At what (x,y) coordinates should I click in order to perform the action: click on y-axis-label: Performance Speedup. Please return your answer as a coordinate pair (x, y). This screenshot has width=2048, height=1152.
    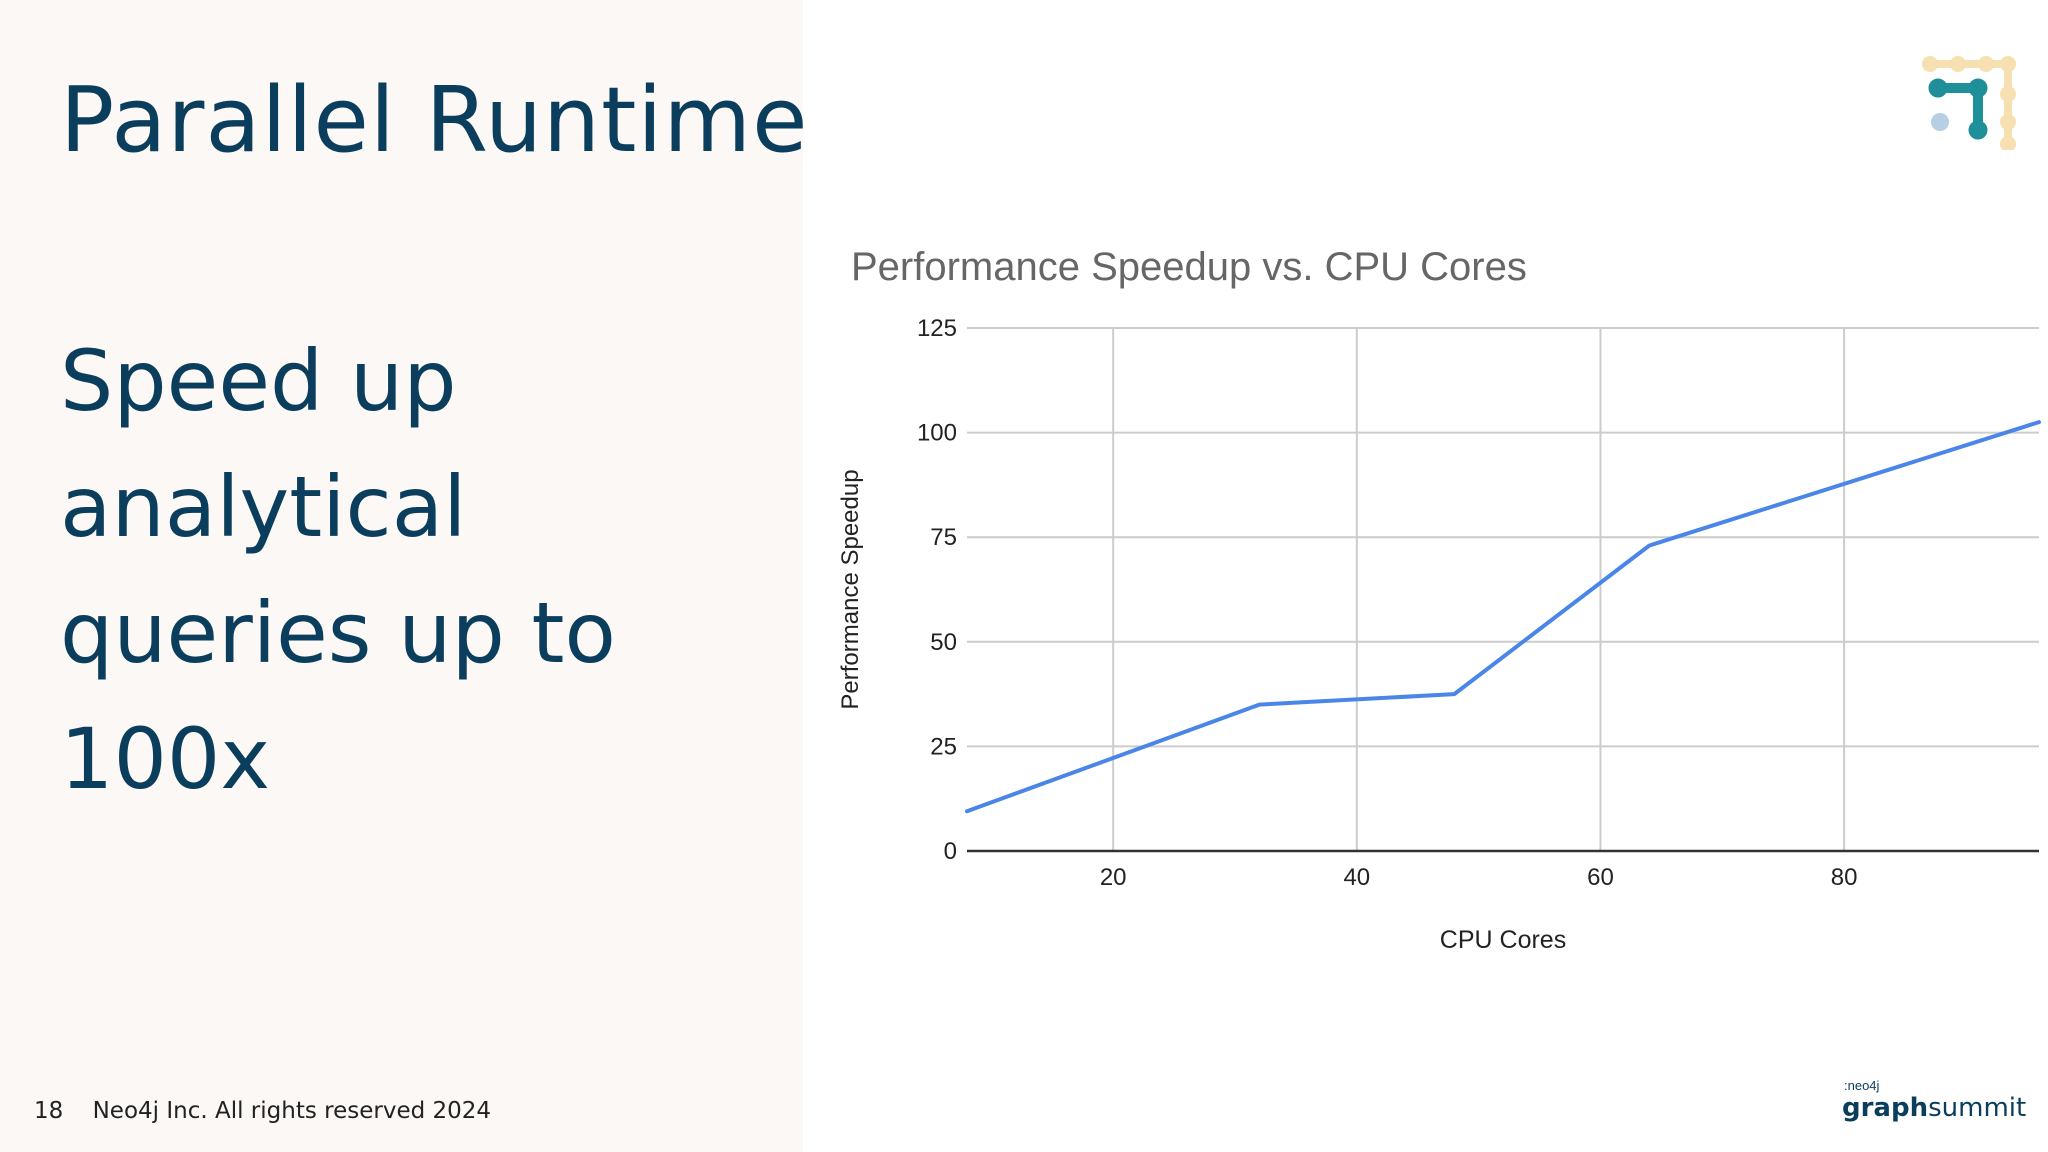
    Looking at the image, I should click on (850, 589).